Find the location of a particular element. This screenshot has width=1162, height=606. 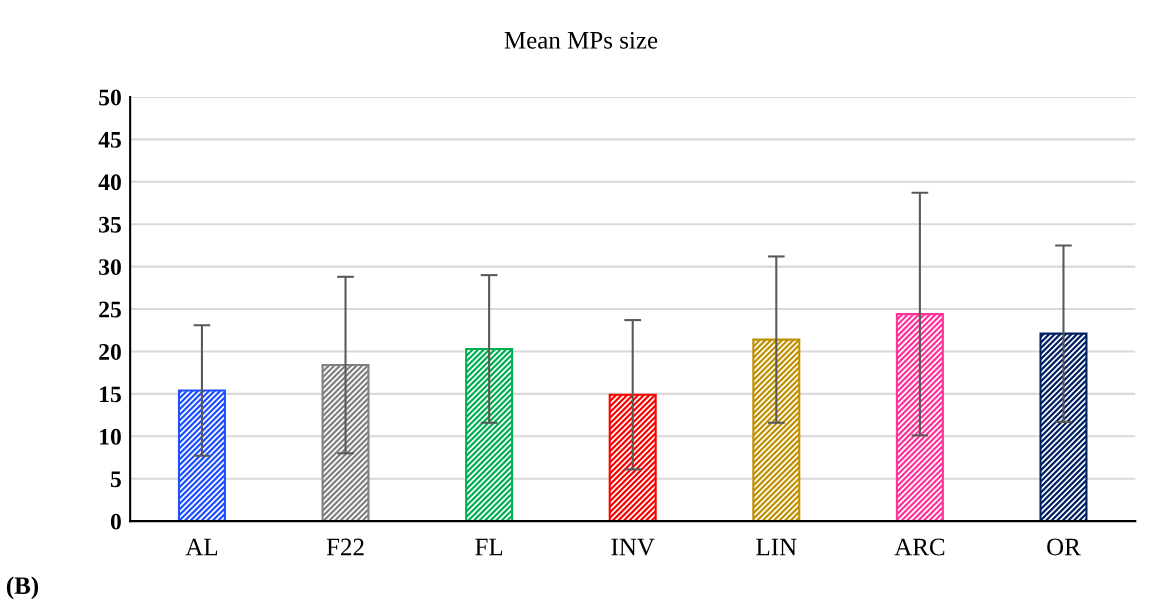

y-tick-label: 20 is located at coordinates (110, 351).